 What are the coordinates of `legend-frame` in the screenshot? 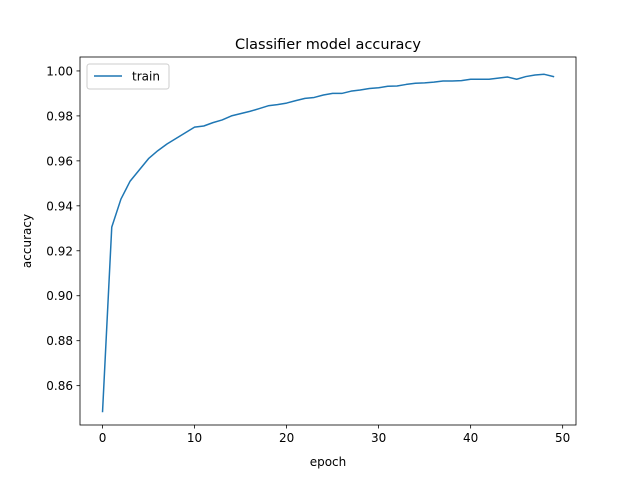 It's located at (128, 76).